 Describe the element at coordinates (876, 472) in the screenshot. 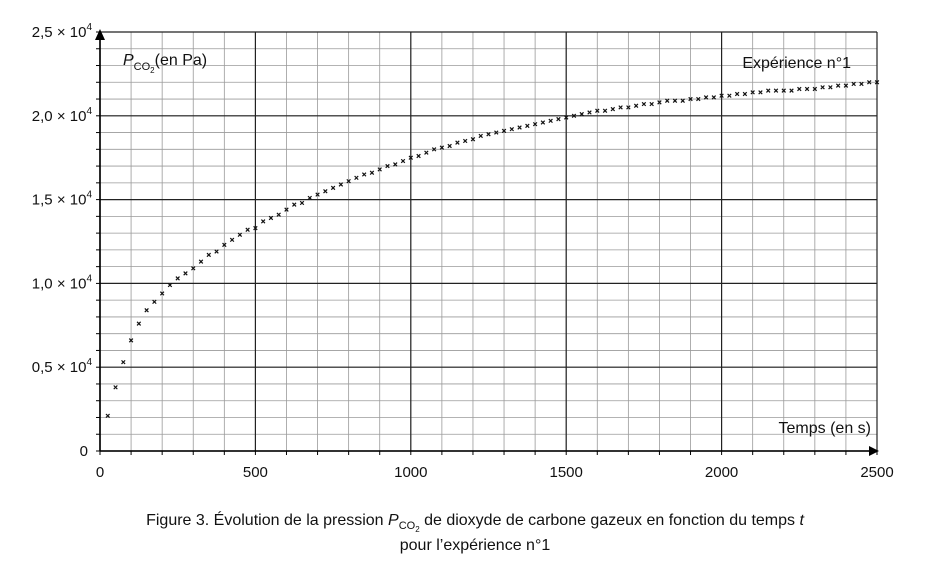

I see `x-tick-label: 2500` at that location.